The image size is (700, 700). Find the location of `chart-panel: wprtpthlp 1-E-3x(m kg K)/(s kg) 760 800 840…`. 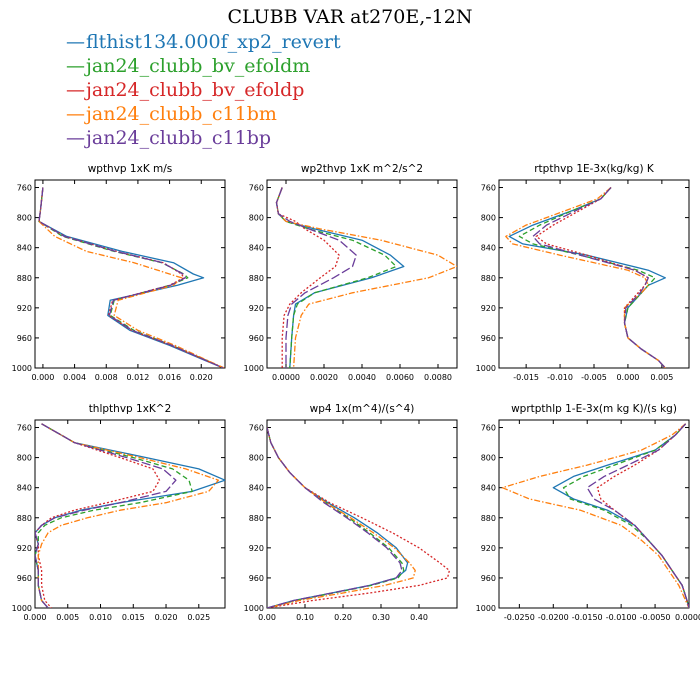

chart-panel: wprtpthlp 1-E-3x(m kg K)/(s kg) 760 800 840… is located at coordinates (588, 512).